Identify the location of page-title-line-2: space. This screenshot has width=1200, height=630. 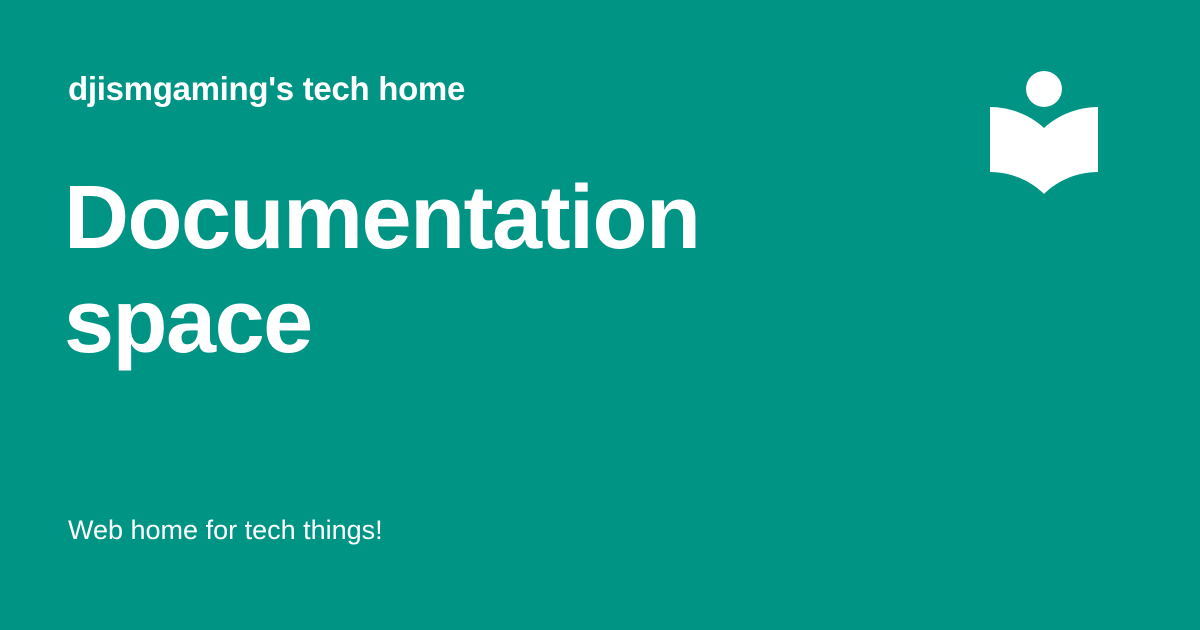
(188, 322).